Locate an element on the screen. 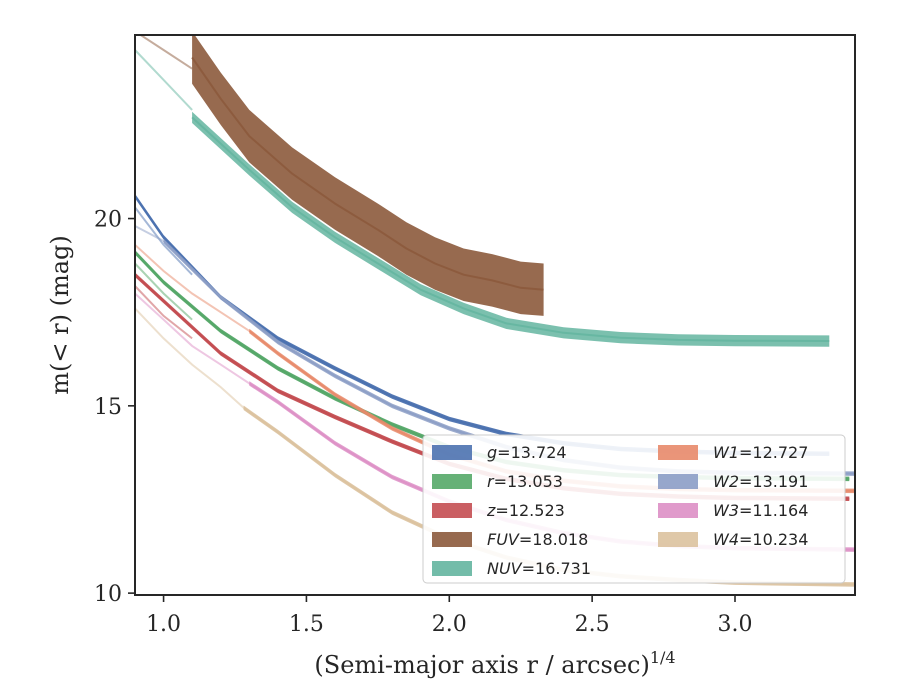 This screenshot has width=900, height=700. legend-label-2: z=12.523 is located at coordinates (525, 510).